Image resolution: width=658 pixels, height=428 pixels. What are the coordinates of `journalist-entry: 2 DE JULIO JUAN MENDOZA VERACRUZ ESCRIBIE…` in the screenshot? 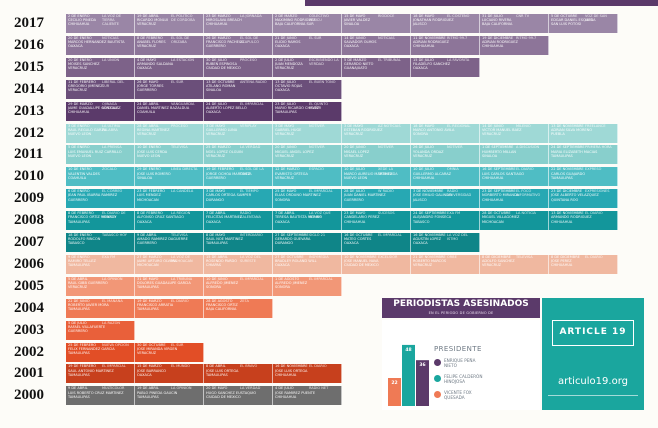 It's located at (307, 67).